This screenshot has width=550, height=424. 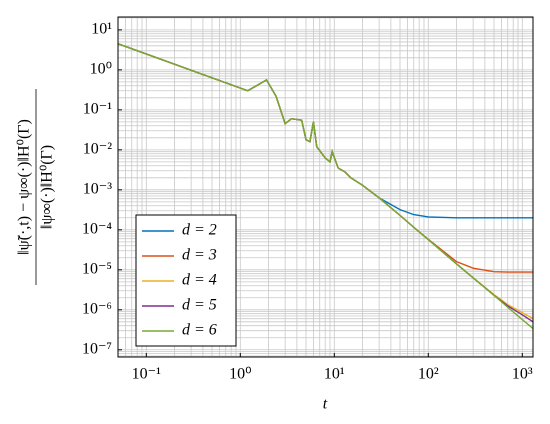 I want to click on y-tick-label: 10⁰, so click(x=101, y=69).